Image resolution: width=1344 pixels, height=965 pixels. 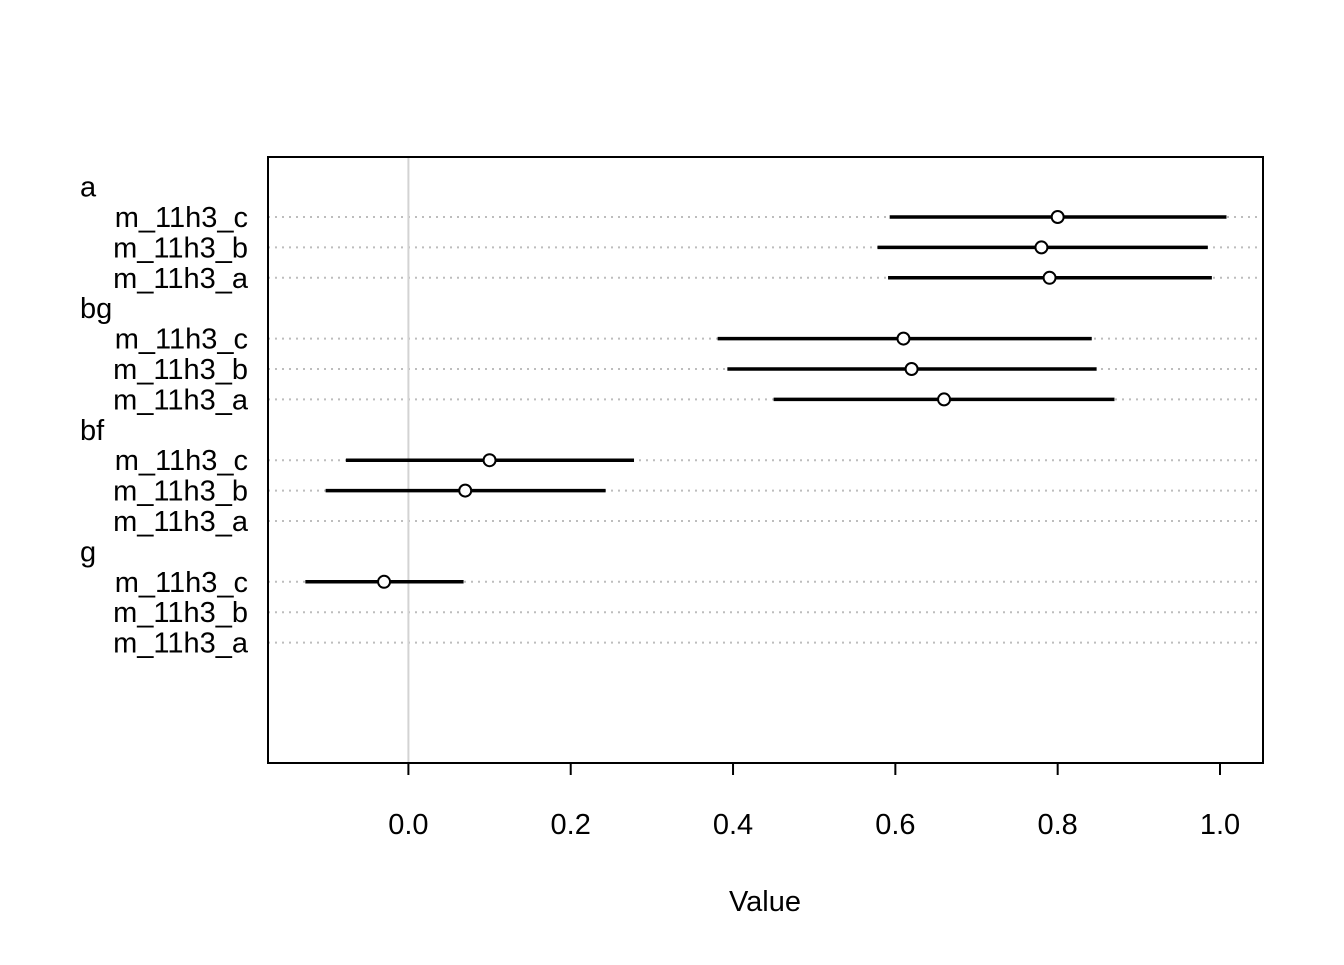 What do you see at coordinates (733, 825) in the screenshot?
I see `x-tick-label: 0.4` at bounding box center [733, 825].